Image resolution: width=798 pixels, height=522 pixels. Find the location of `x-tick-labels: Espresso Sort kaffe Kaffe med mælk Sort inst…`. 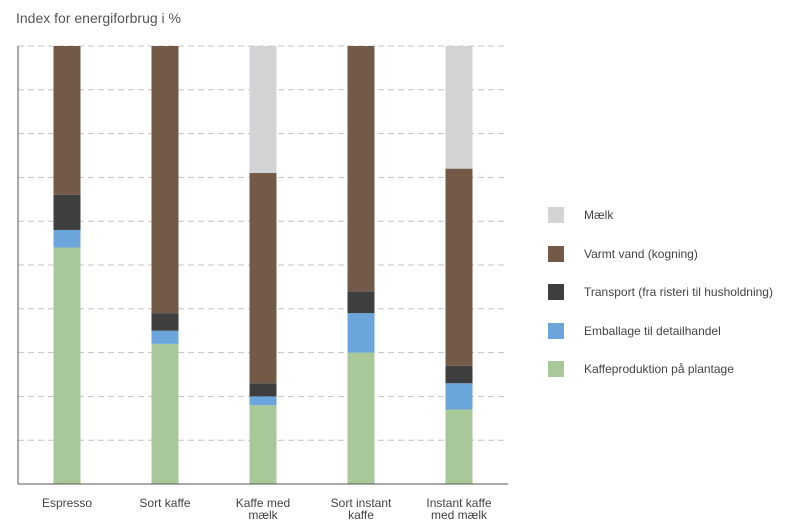

x-tick-labels: Espresso Sort kaffe Kaffe med mælk Sort inst… is located at coordinates (267, 509).